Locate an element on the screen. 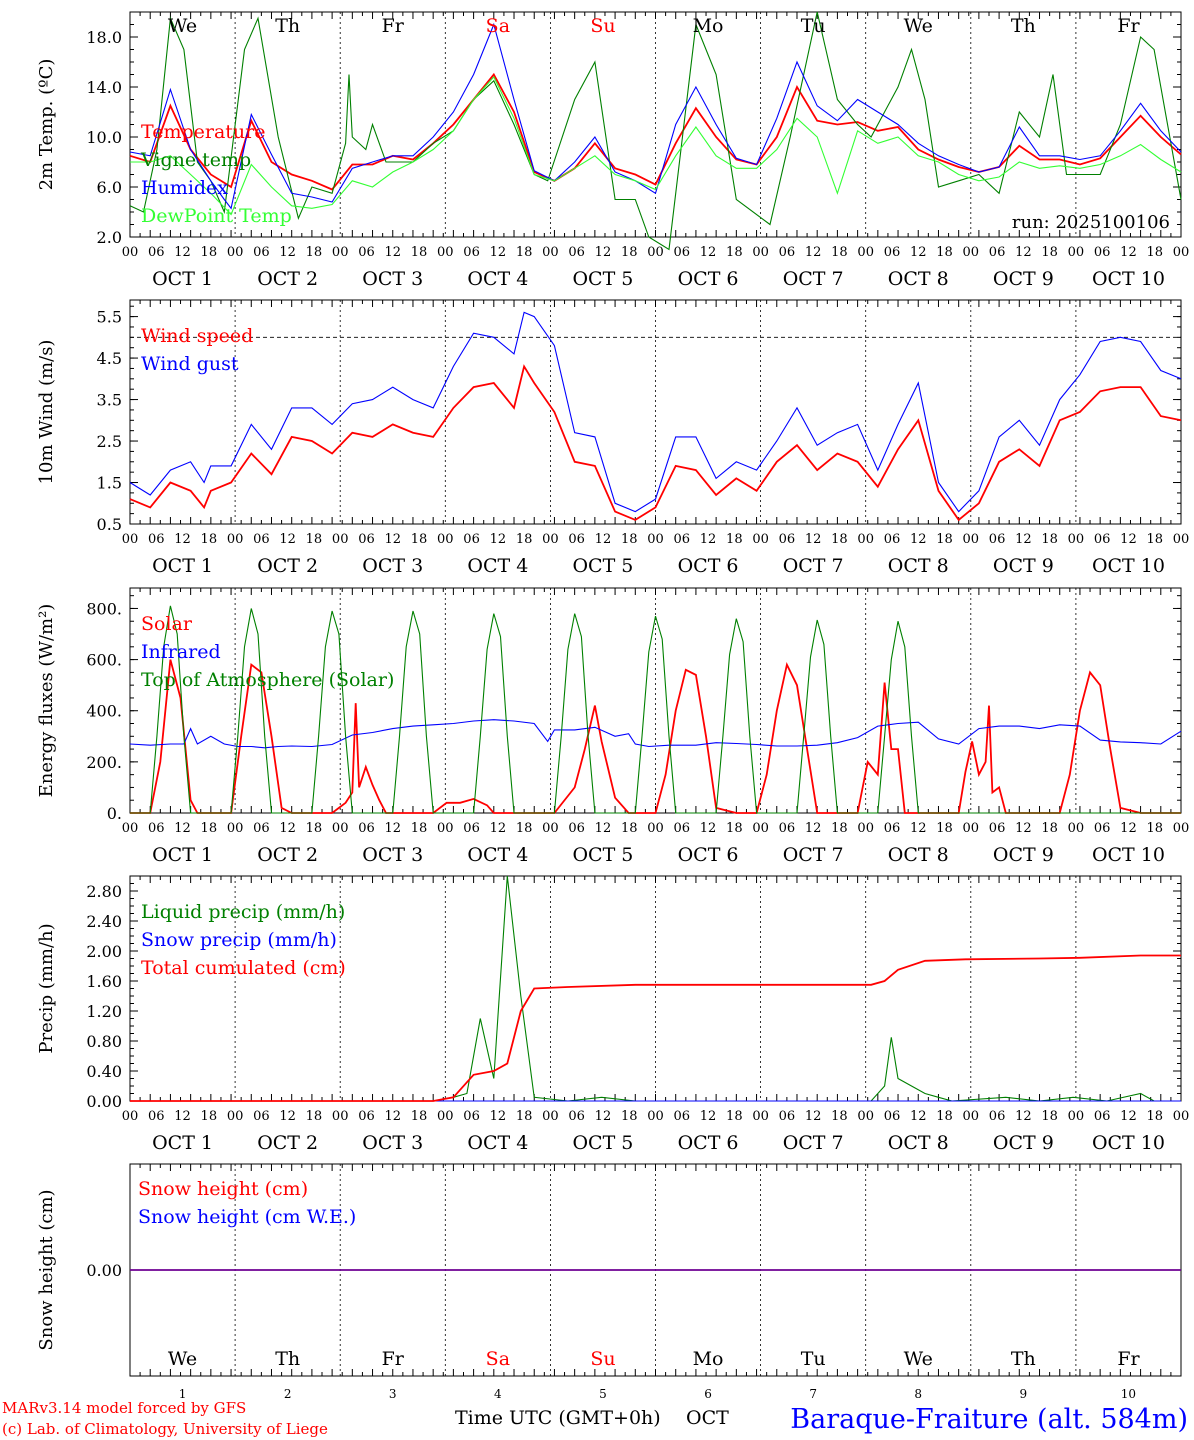 This screenshot has height=1440, width=1194. date-label: OCT 4 is located at coordinates (497, 566).